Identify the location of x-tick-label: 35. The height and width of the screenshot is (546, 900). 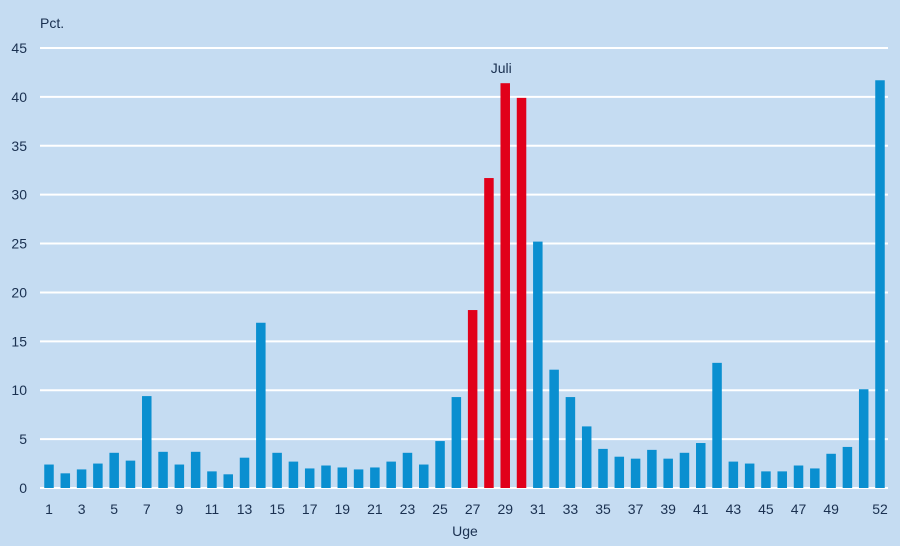
(603, 509).